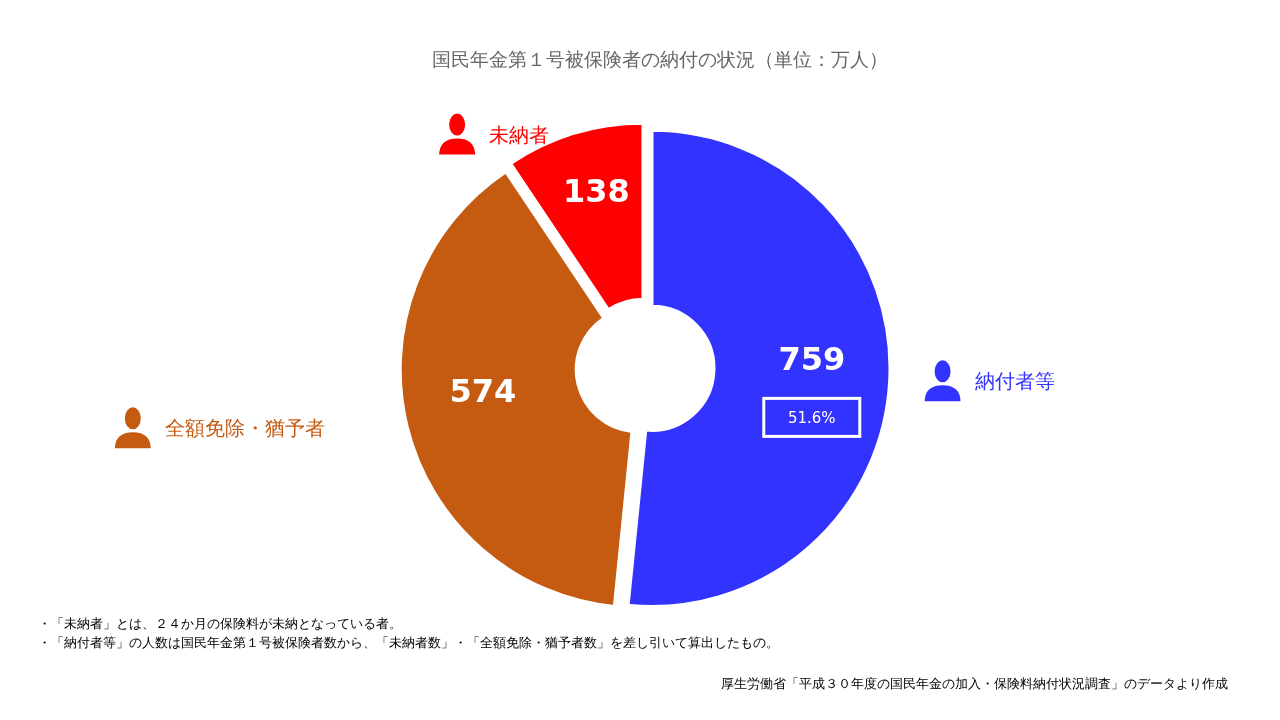 This screenshot has height=720, width=1280. What do you see at coordinates (811, 418) in the screenshot?
I see `text: 51.6%` at bounding box center [811, 418].